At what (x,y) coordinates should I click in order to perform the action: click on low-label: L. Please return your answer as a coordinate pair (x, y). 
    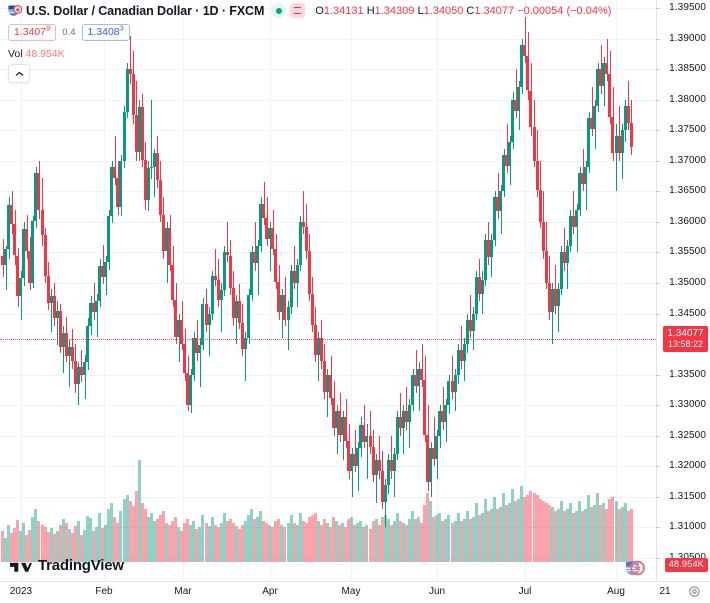
    Looking at the image, I should click on (420, 10).